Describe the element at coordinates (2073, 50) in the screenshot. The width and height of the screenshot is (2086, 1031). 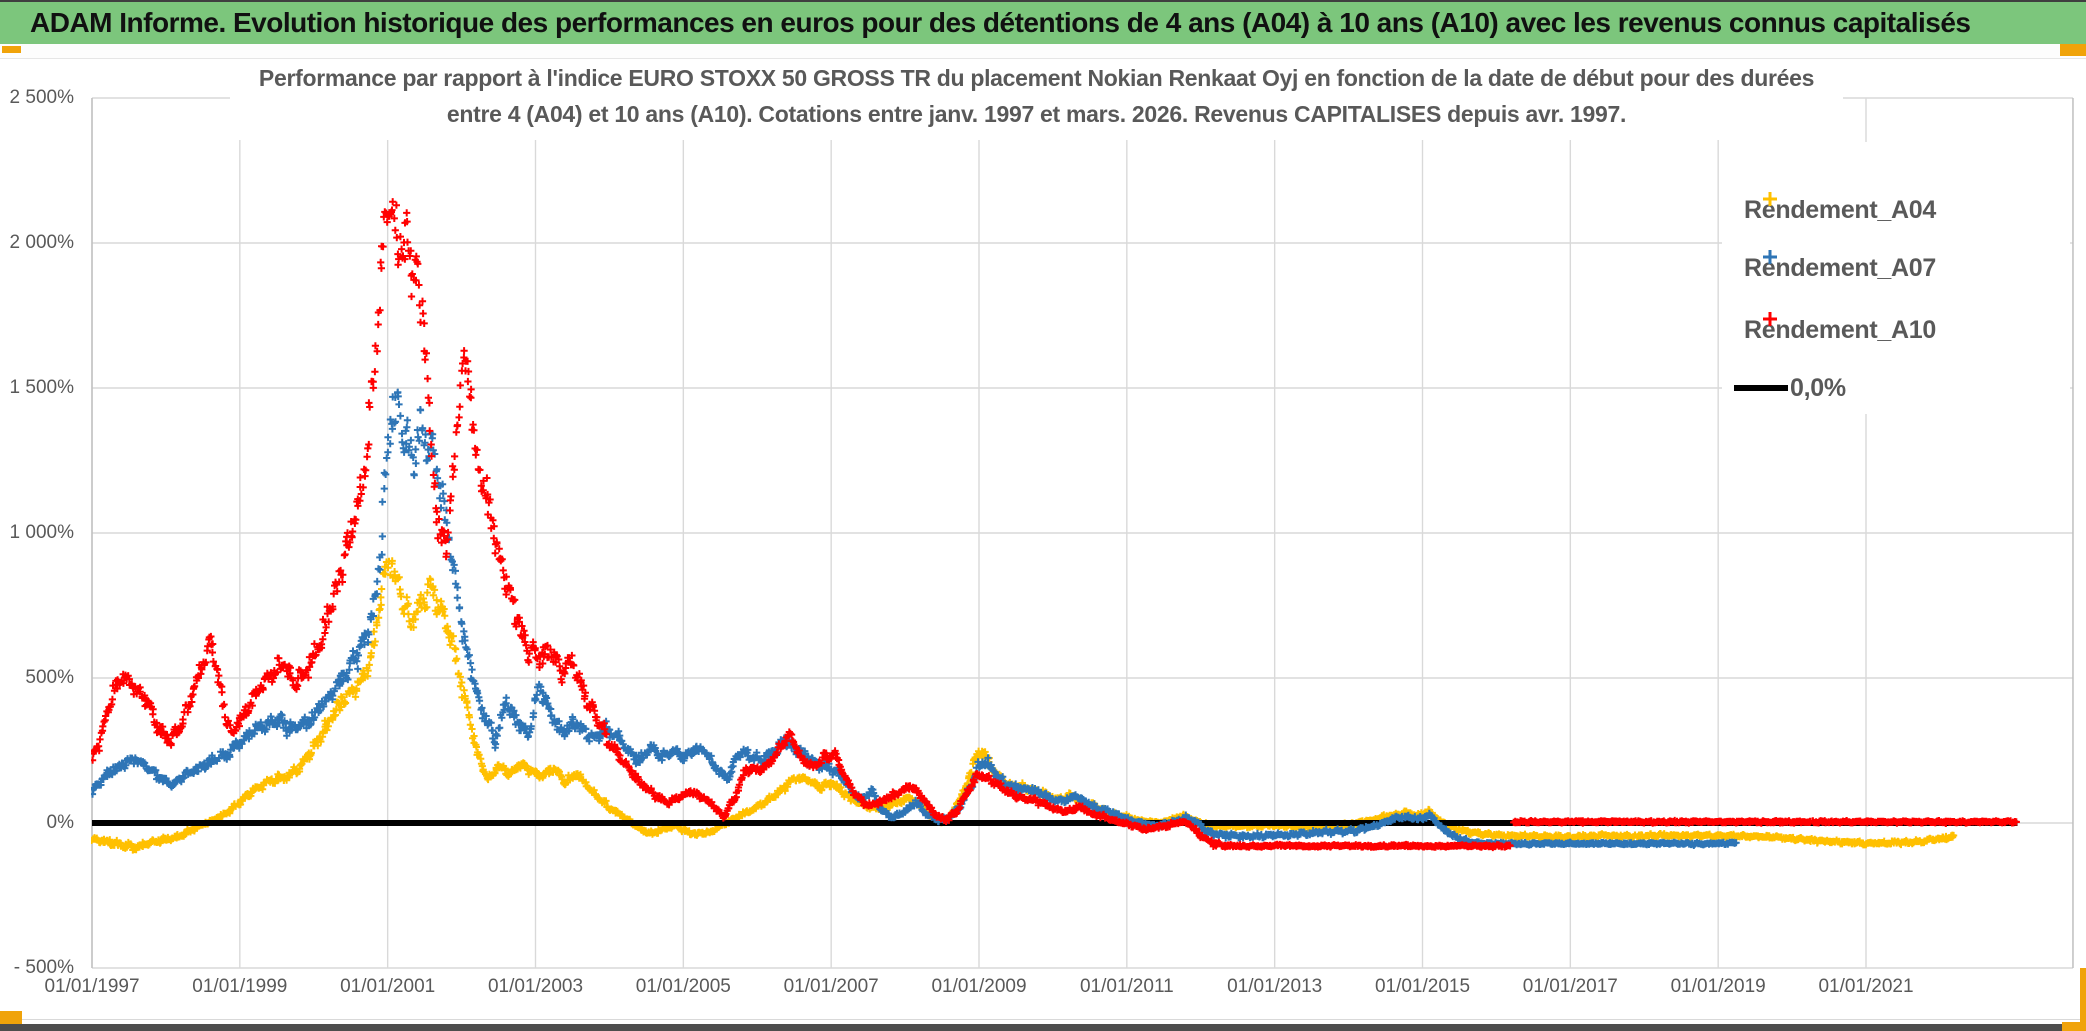
I see `gold-accent-top-right` at that location.